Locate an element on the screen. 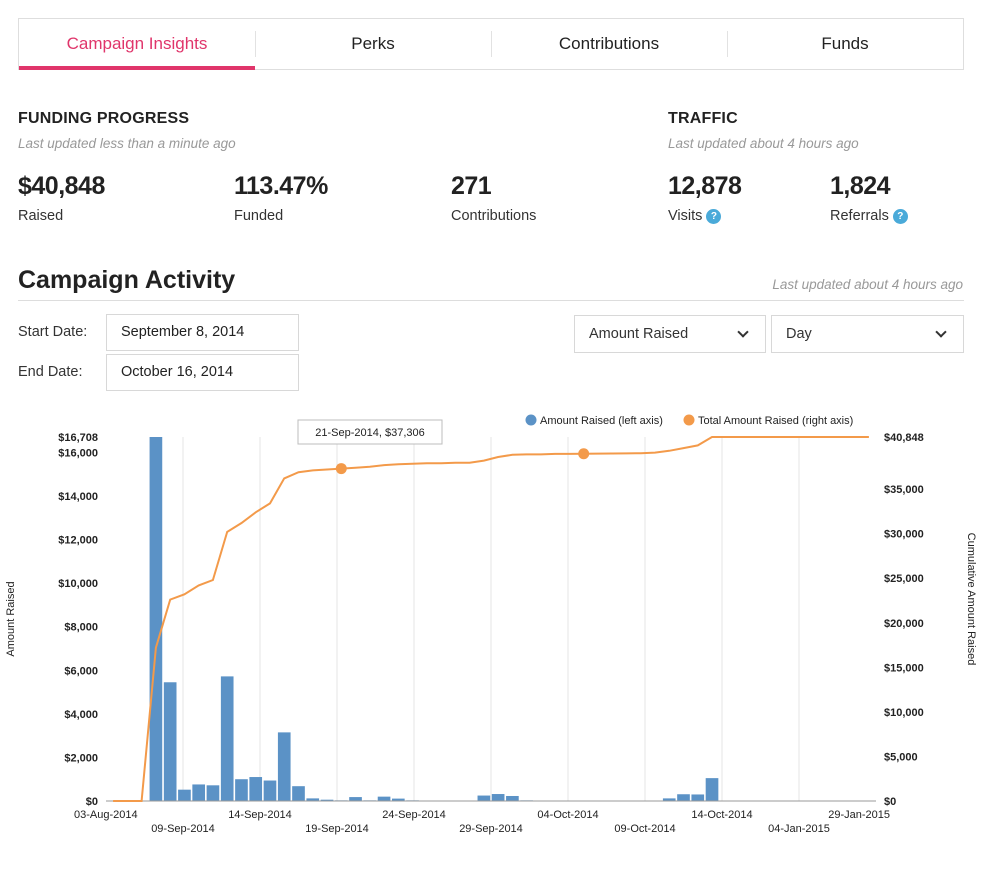 The width and height of the screenshot is (1000, 870). end-date-input: October 16, 2014 is located at coordinates (202, 372).